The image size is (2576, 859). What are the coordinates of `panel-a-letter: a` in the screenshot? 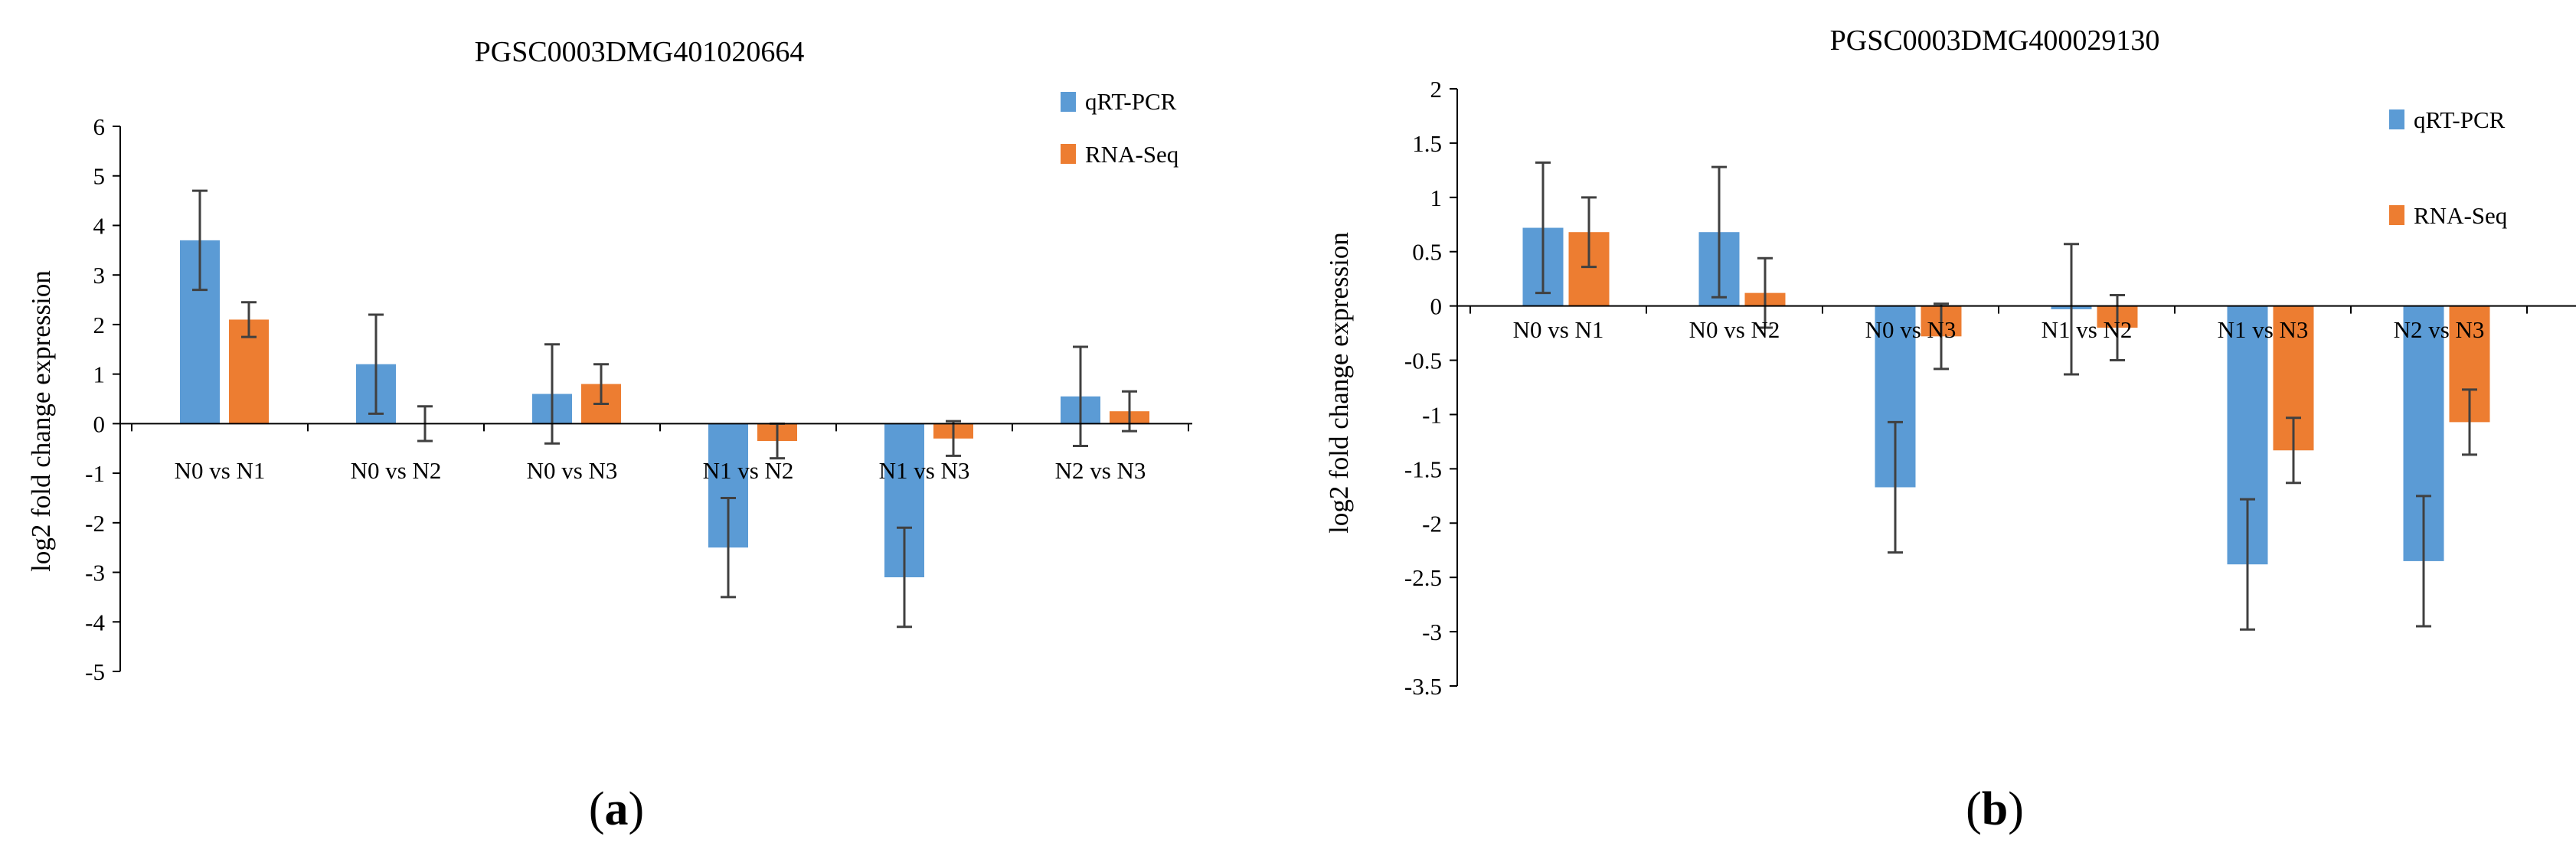 It's located at (617, 809).